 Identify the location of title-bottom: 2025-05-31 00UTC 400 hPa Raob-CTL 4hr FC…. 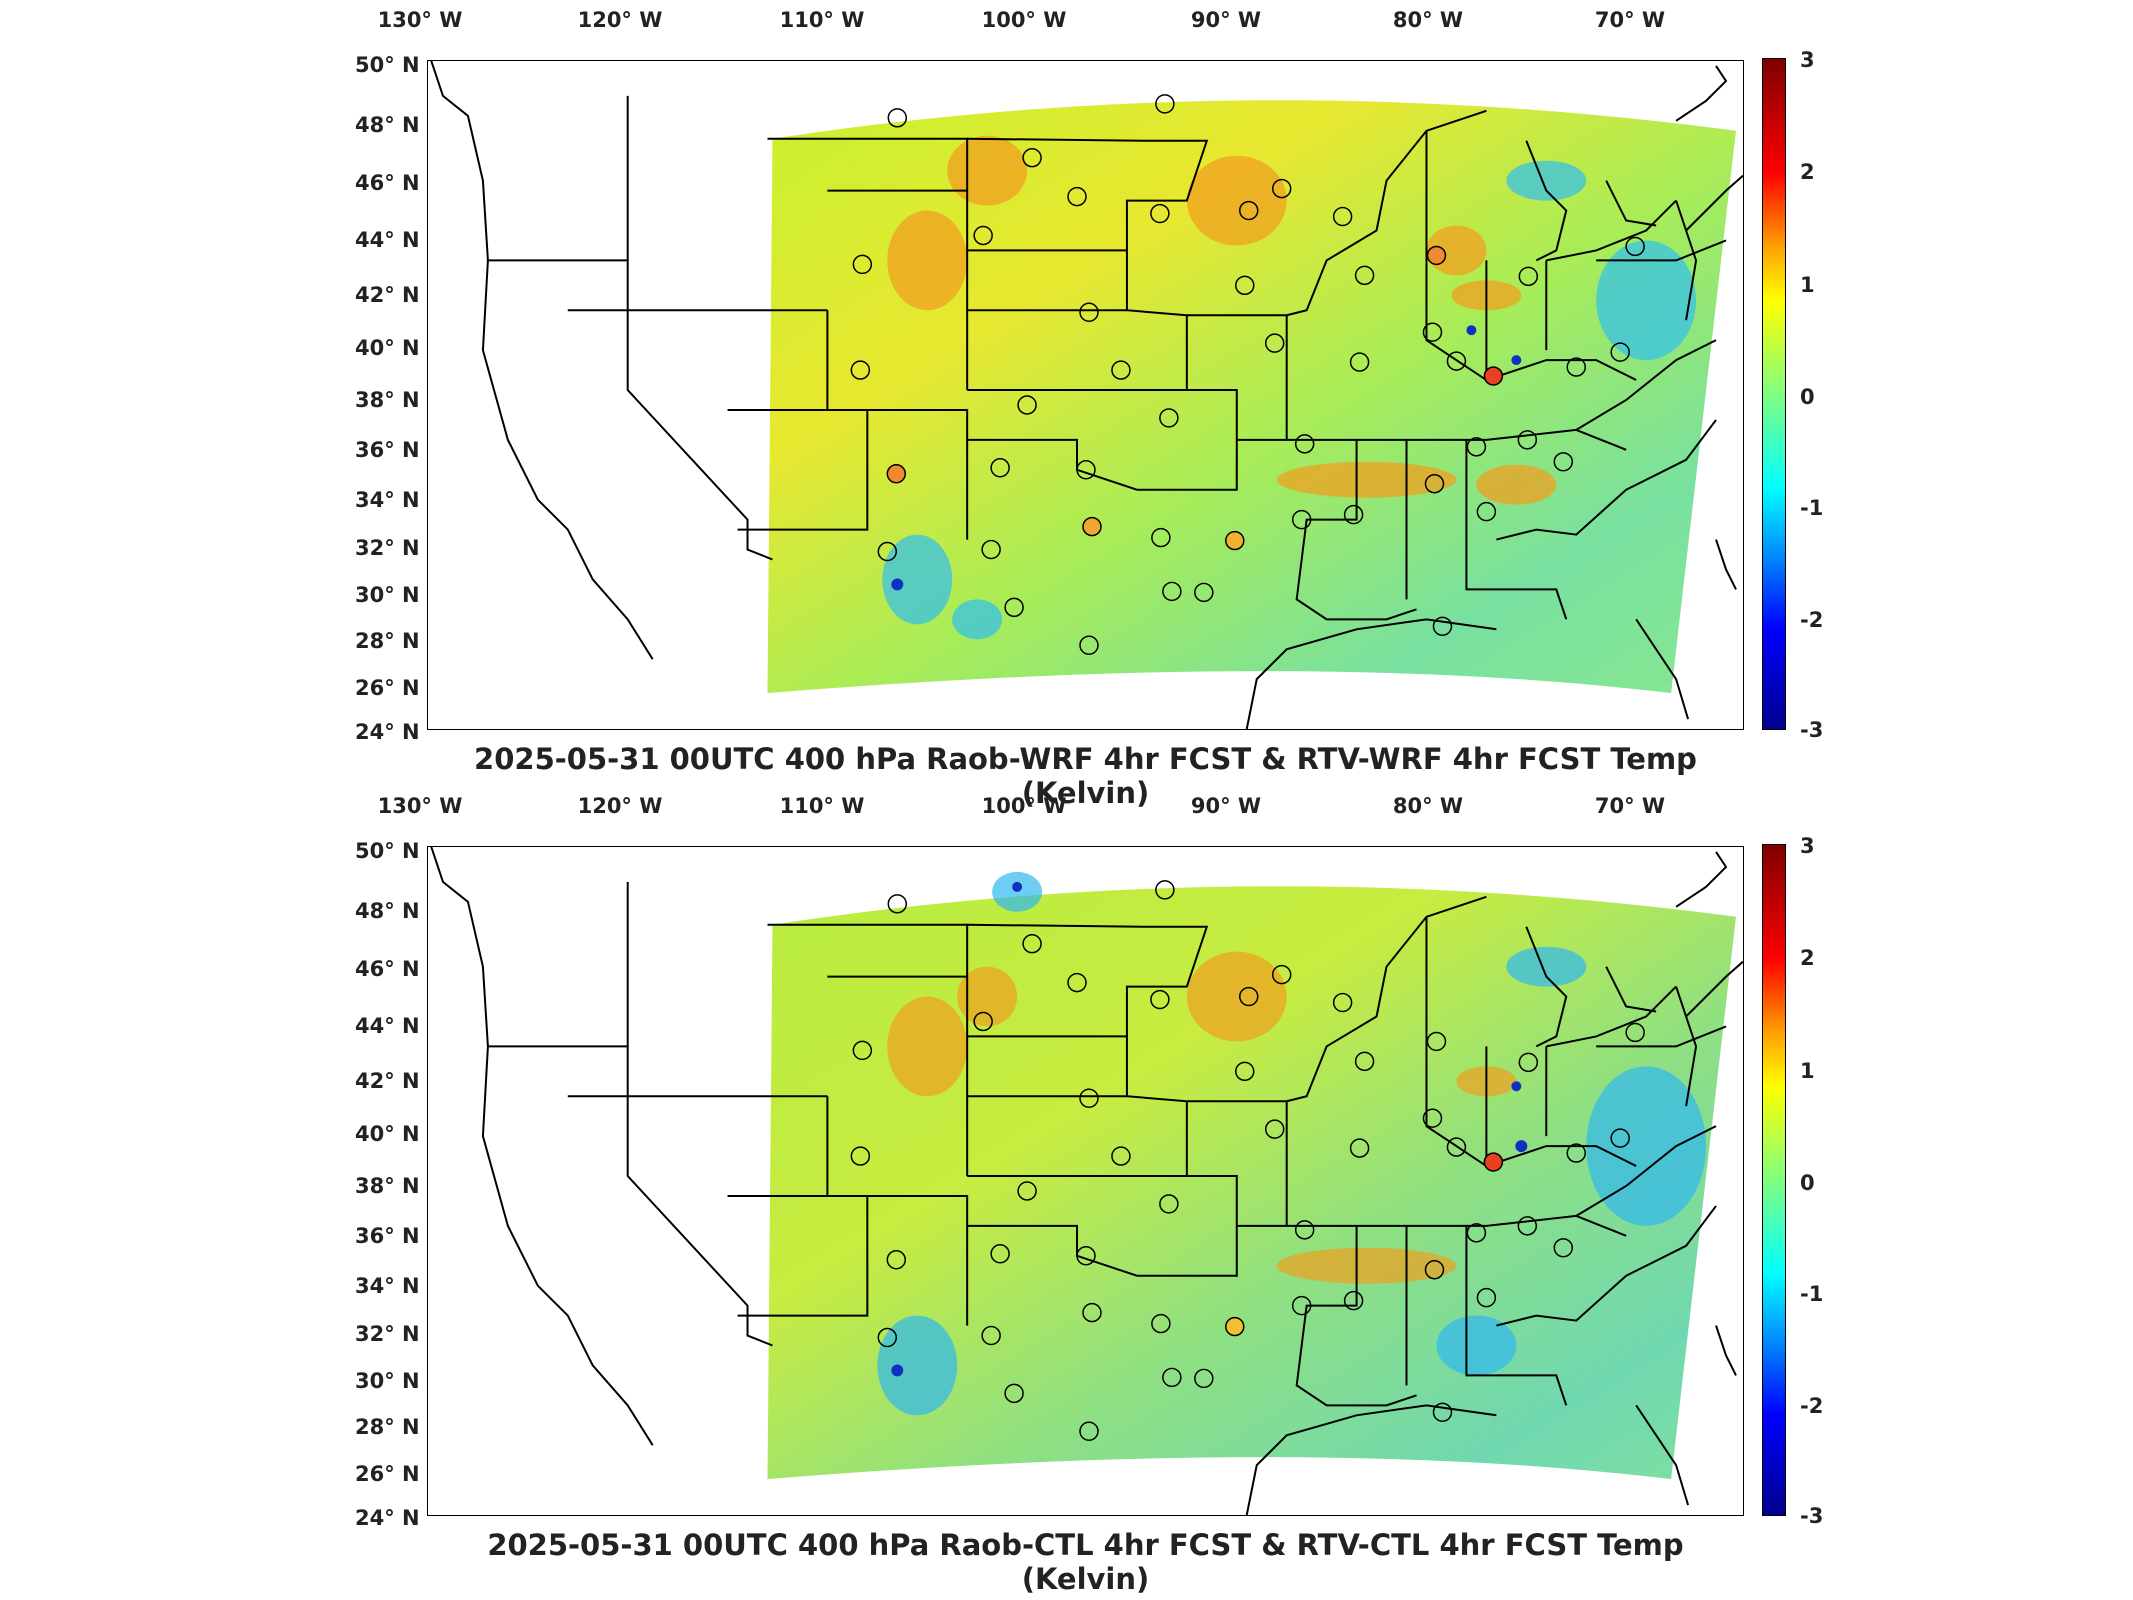
(1085, 1562).